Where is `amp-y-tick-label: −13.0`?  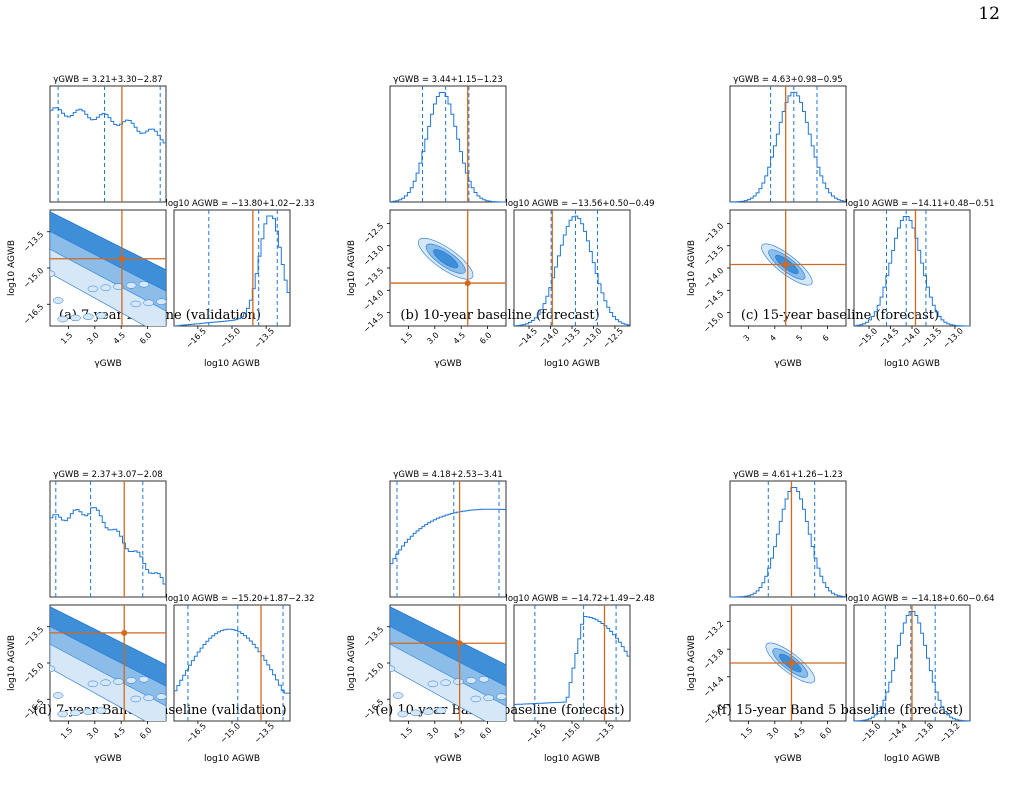
amp-y-tick-label: −13.0 is located at coordinates (374, 256).